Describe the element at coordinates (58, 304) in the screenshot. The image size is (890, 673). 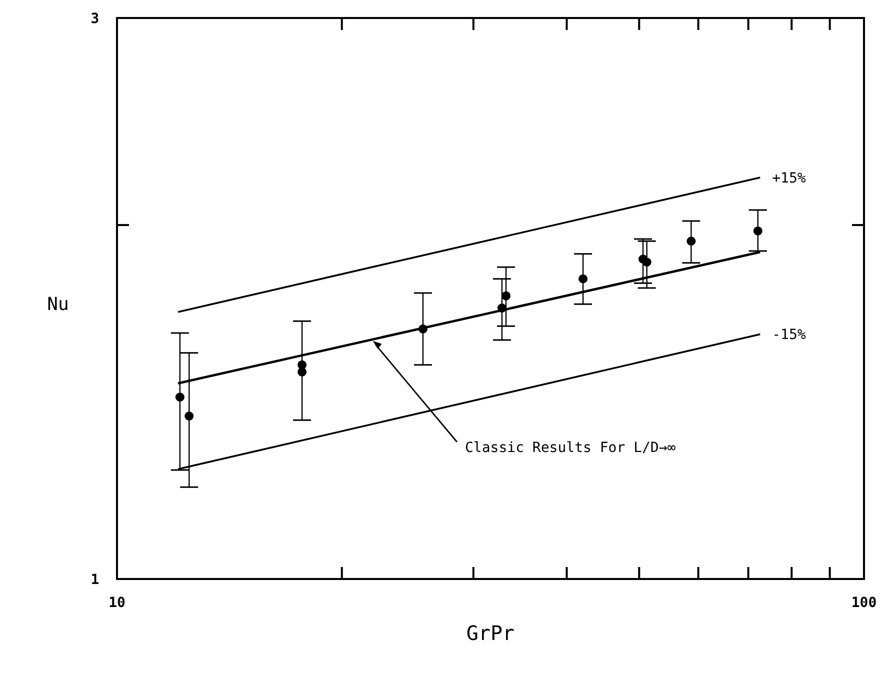
I see `y-axis-title: Nu` at that location.